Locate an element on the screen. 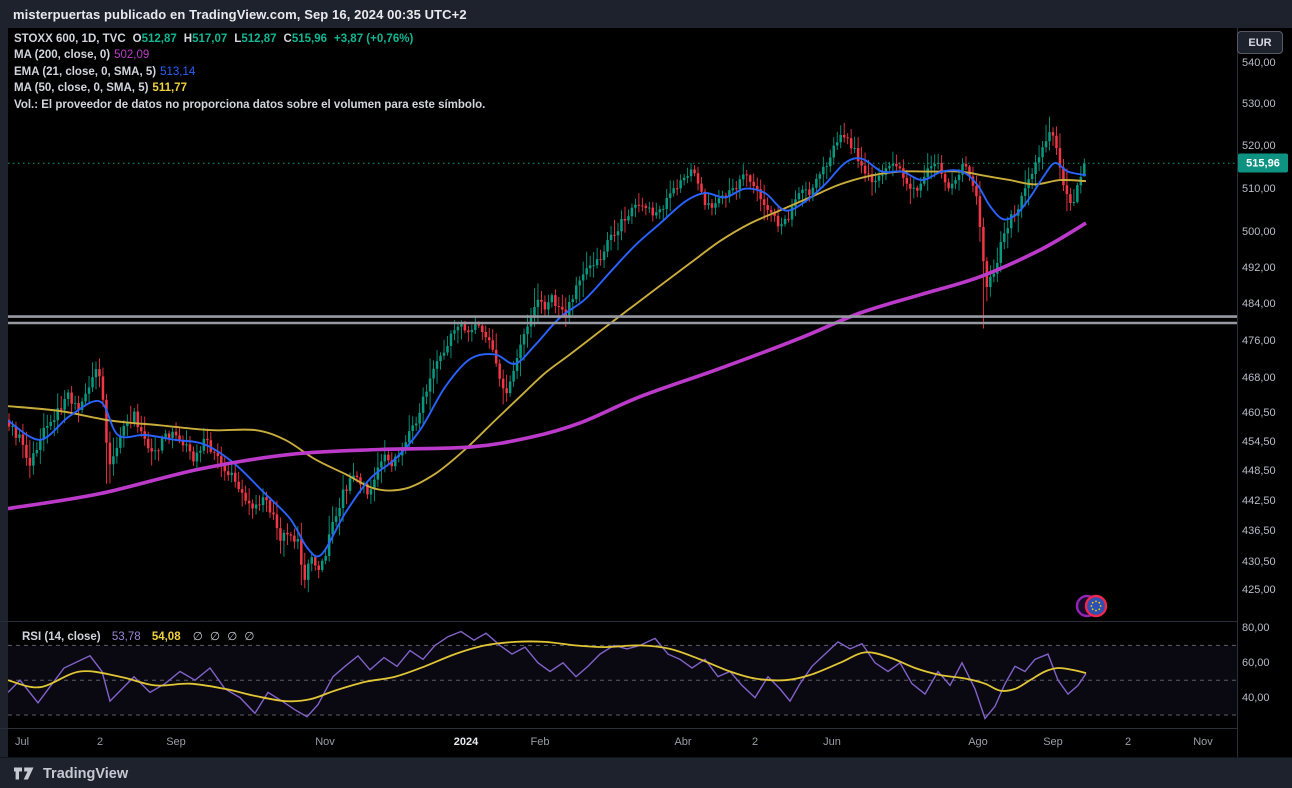 The width and height of the screenshot is (1292, 788). price-axis-label: 430,50 is located at coordinates (1259, 561).